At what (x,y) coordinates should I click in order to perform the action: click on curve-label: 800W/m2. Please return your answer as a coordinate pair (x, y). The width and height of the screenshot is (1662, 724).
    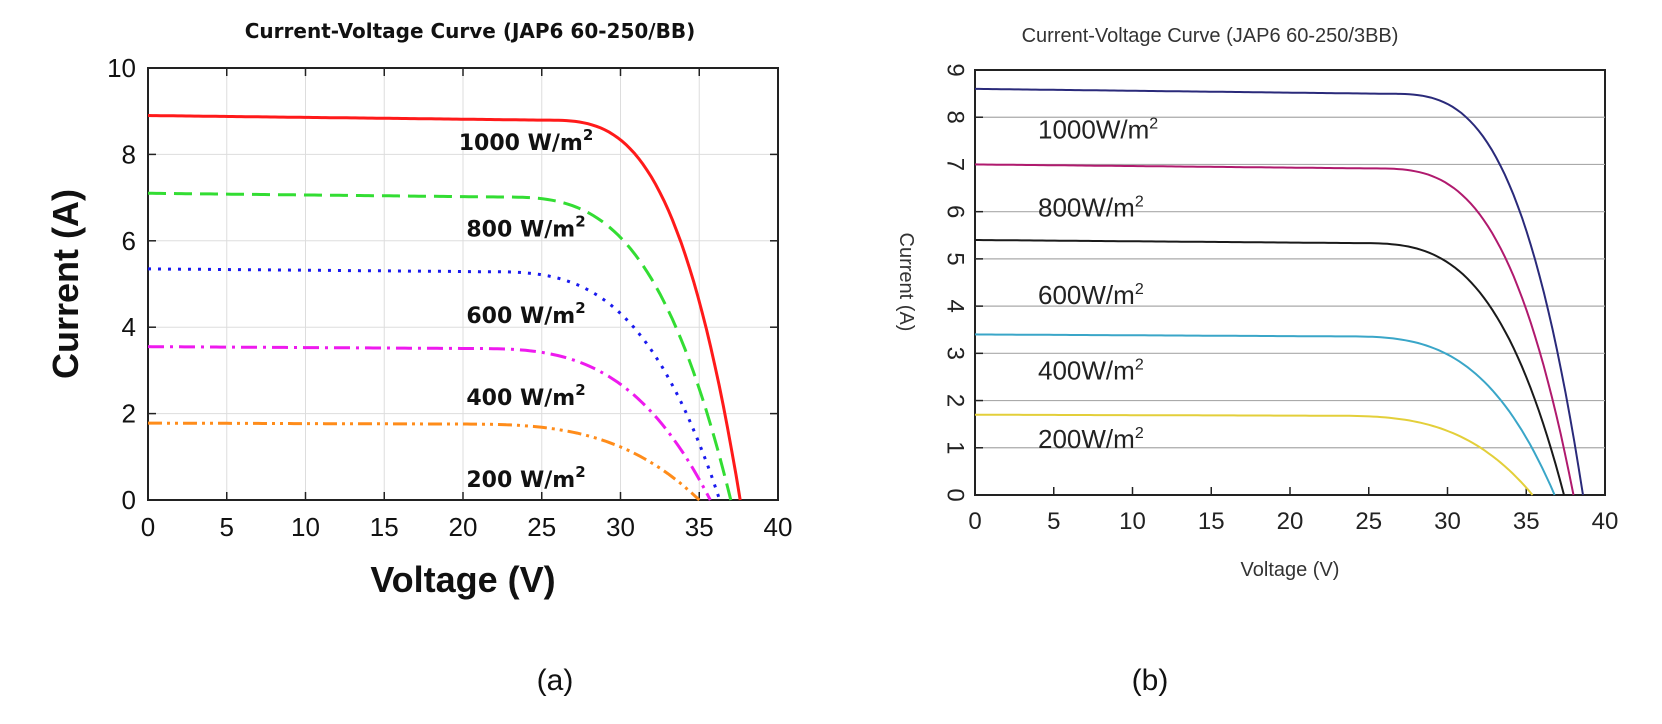
    Looking at the image, I should click on (1091, 207).